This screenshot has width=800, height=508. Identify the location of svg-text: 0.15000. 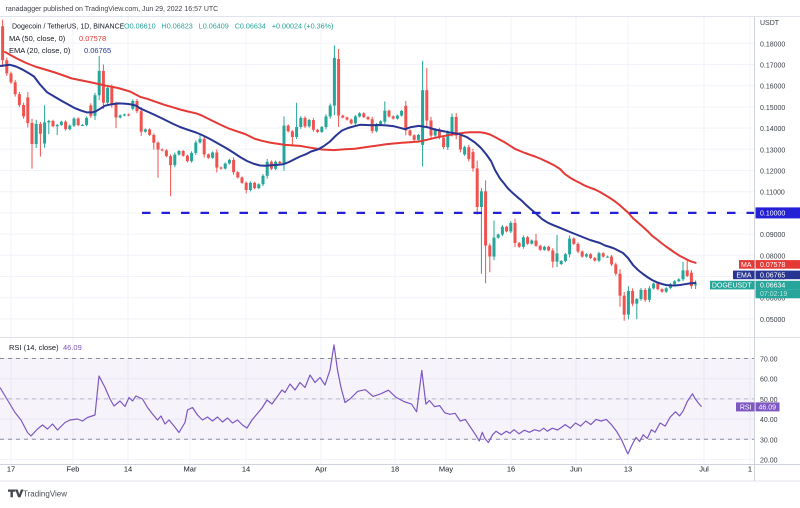
(772, 108).